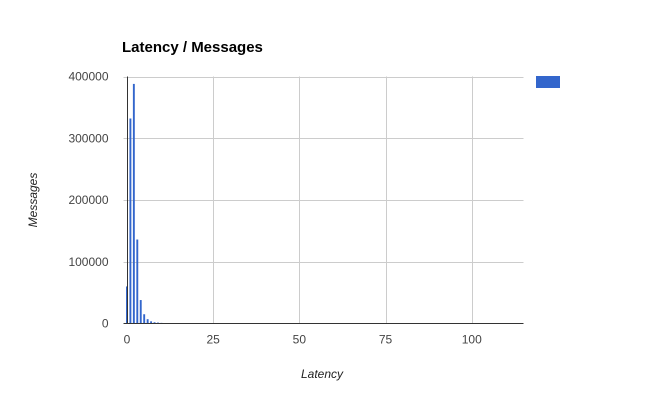  Describe the element at coordinates (88, 262) in the screenshot. I see `y-tick-label: 100000` at that location.